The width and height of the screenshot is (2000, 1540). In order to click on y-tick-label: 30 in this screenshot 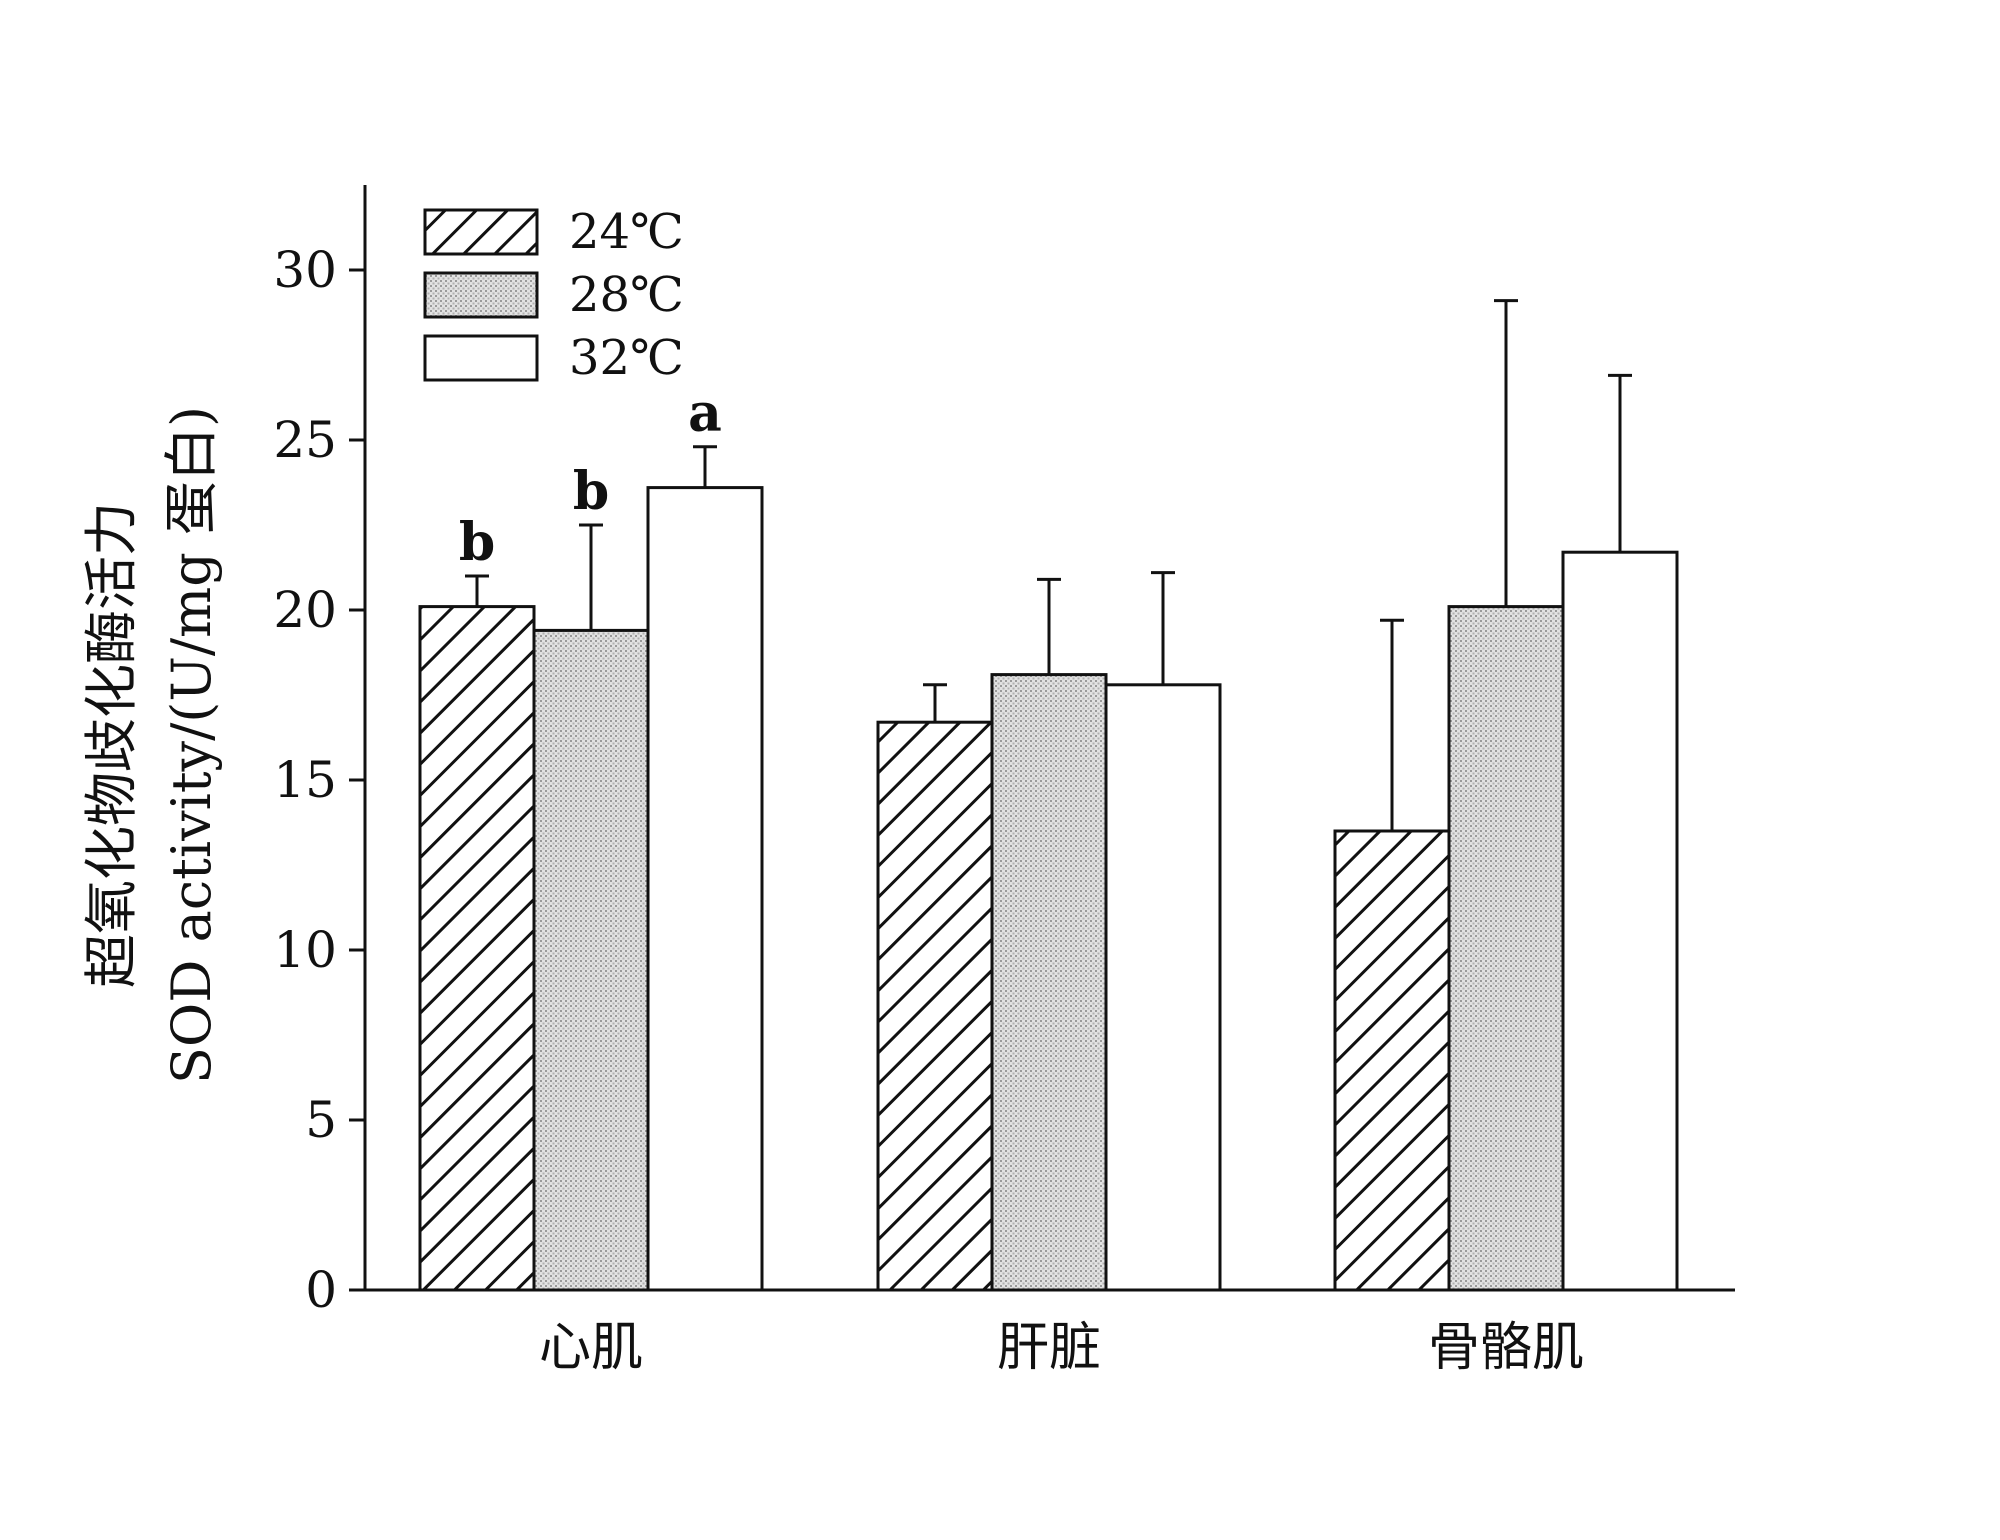, I will do `click(305, 270)`.